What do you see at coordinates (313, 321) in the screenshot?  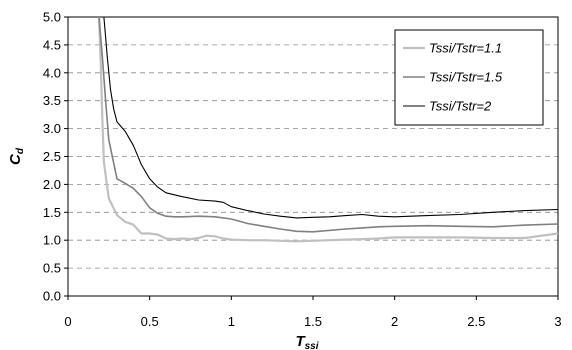 I see `x-tick-label: 1.5` at bounding box center [313, 321].